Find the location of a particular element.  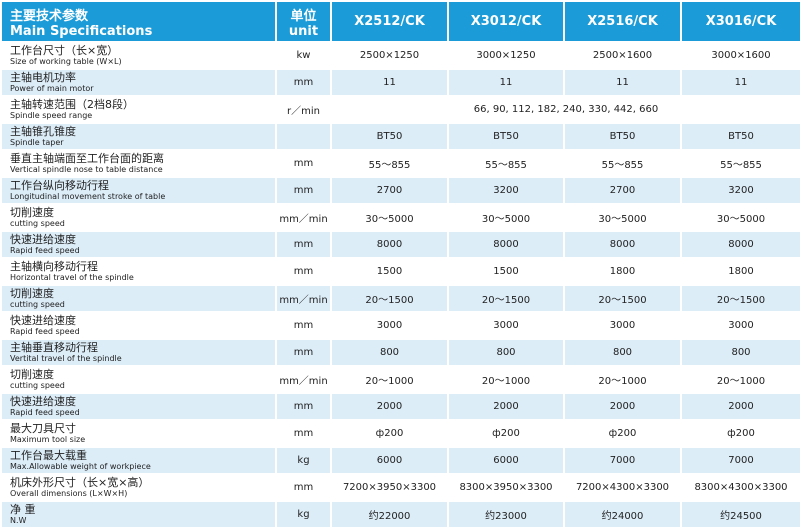

value-cell: 3000×1250 is located at coordinates (506, 55).